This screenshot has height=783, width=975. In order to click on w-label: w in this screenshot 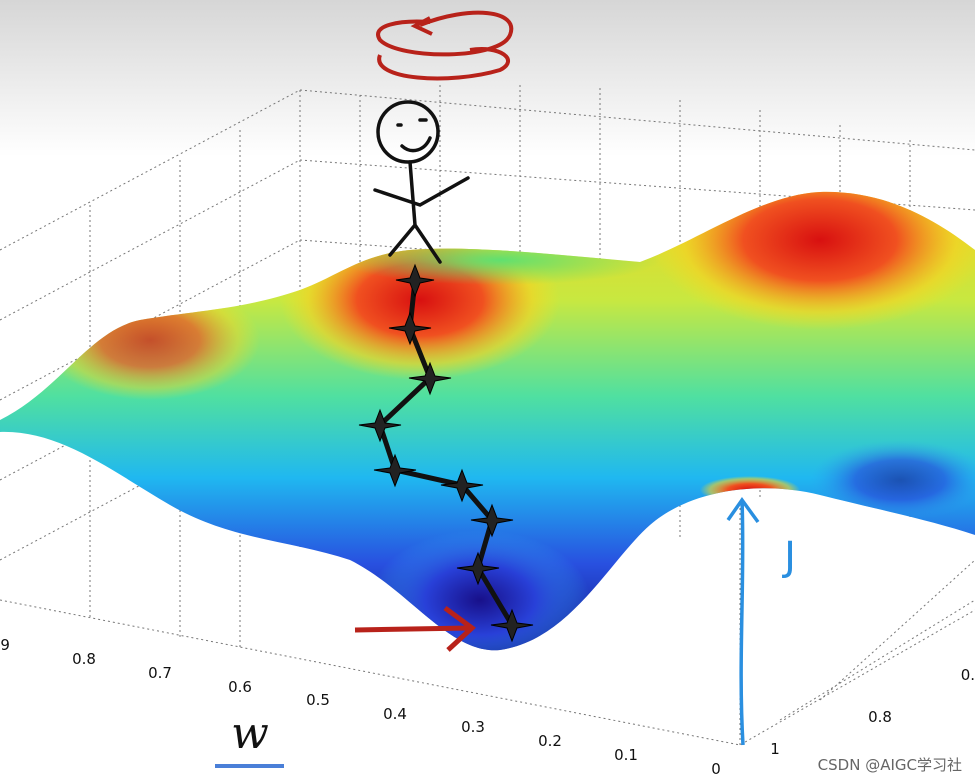, I will do `click(250, 733)`.